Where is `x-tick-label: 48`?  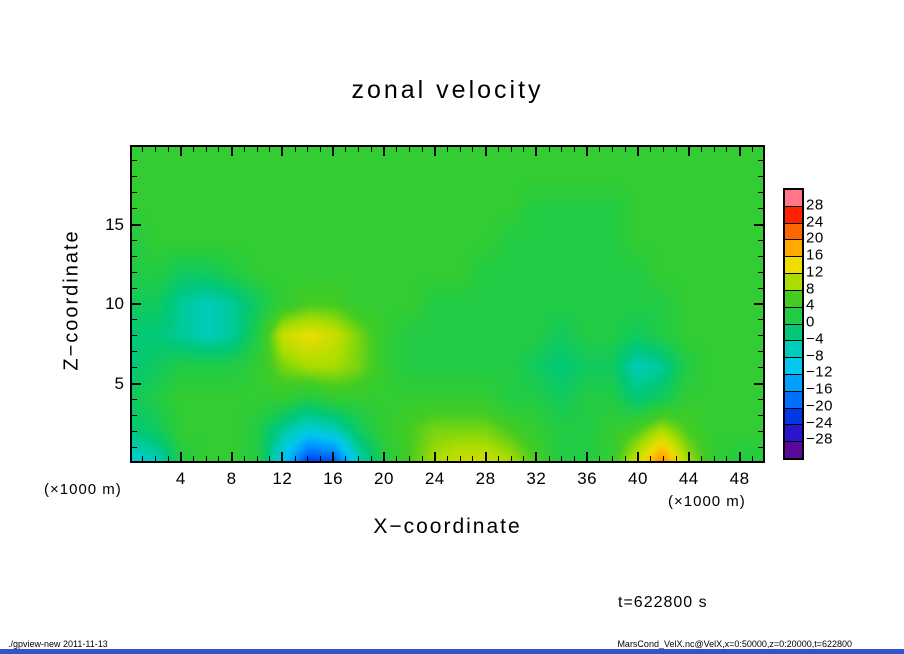
x-tick-label: 48 is located at coordinates (739, 478).